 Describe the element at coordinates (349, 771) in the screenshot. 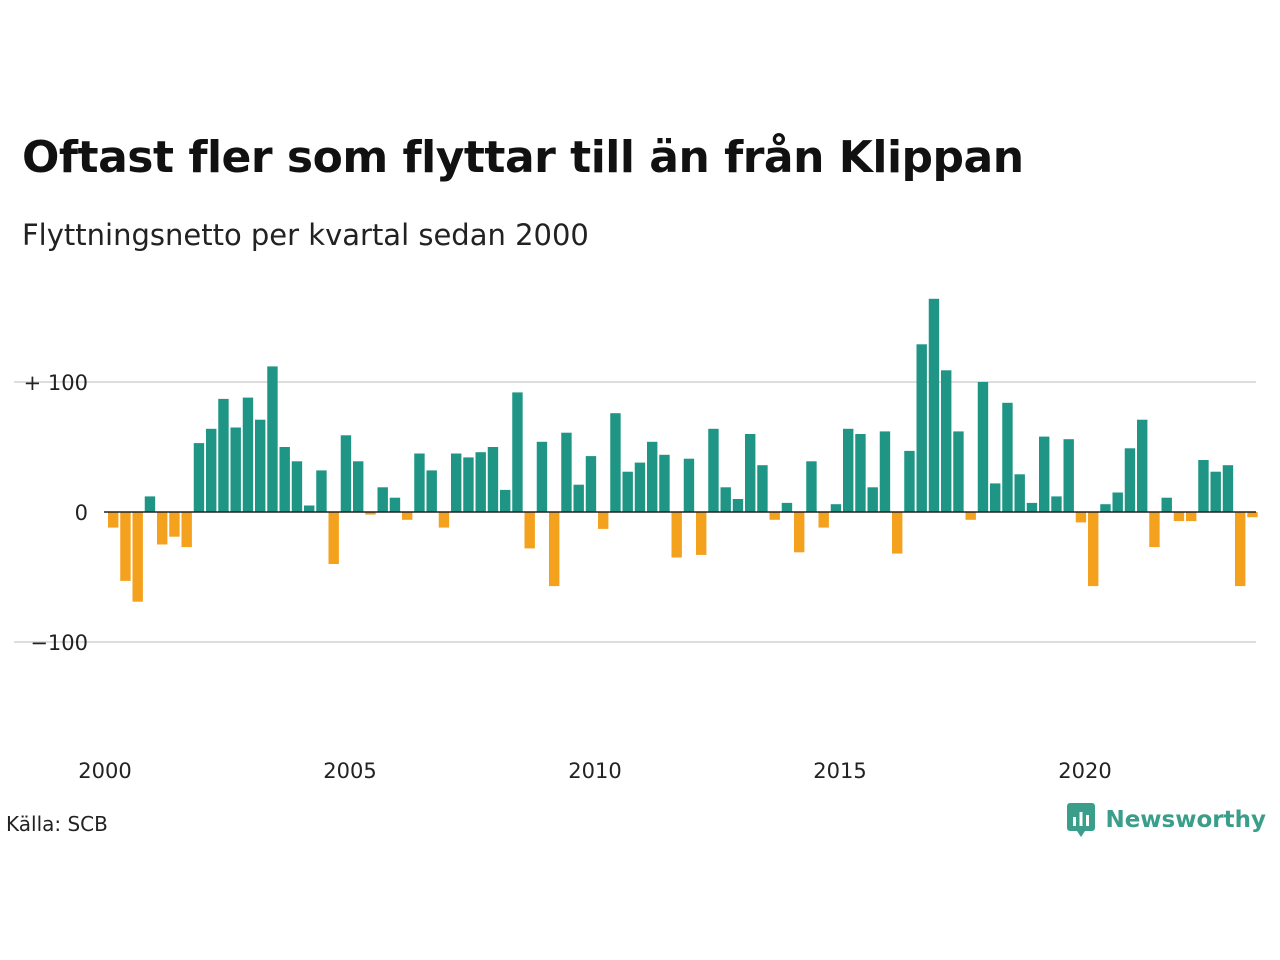

I see `x-tick-label: 2005` at that location.